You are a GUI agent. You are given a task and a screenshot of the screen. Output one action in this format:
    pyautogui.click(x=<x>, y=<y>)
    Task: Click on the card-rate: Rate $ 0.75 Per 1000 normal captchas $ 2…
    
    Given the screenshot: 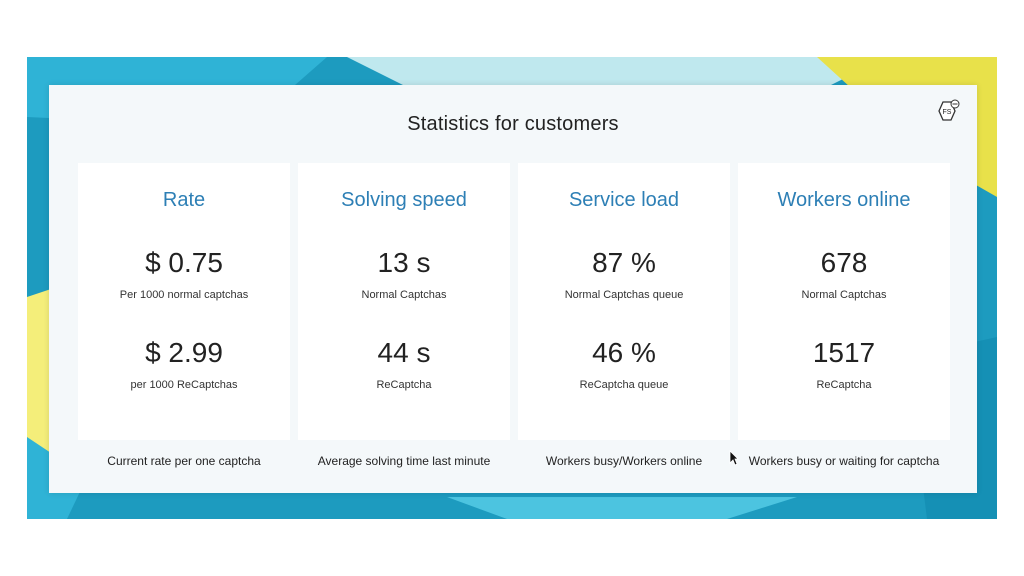 What is the action you would take?
    pyautogui.click(x=184, y=301)
    